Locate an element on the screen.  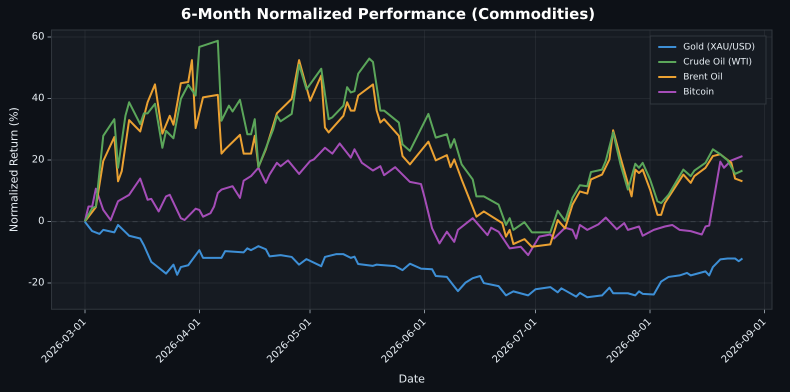
y-tick-label: 20 is located at coordinates (38, 160).